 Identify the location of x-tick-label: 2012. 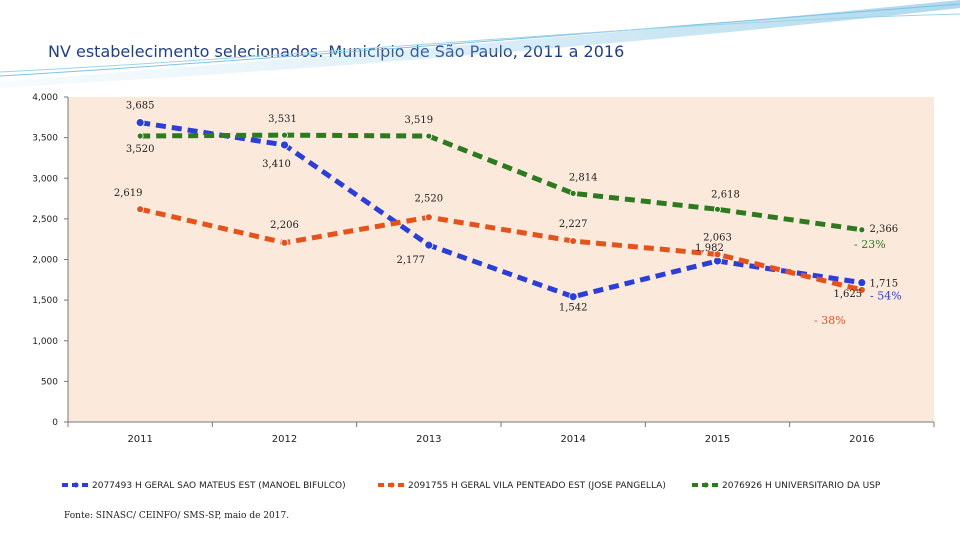
(284, 439).